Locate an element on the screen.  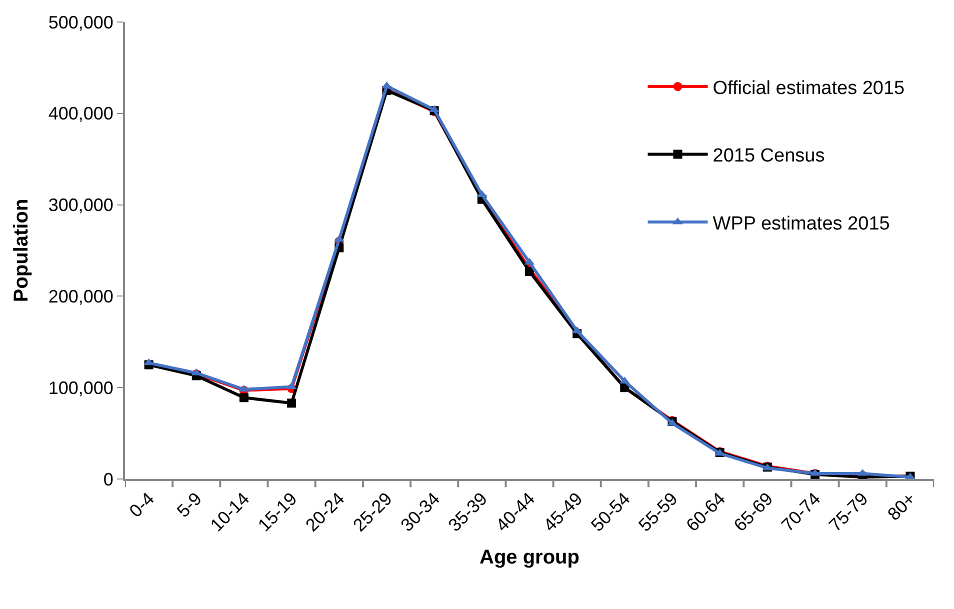
y-tick-label: 0 is located at coordinates (108, 479).